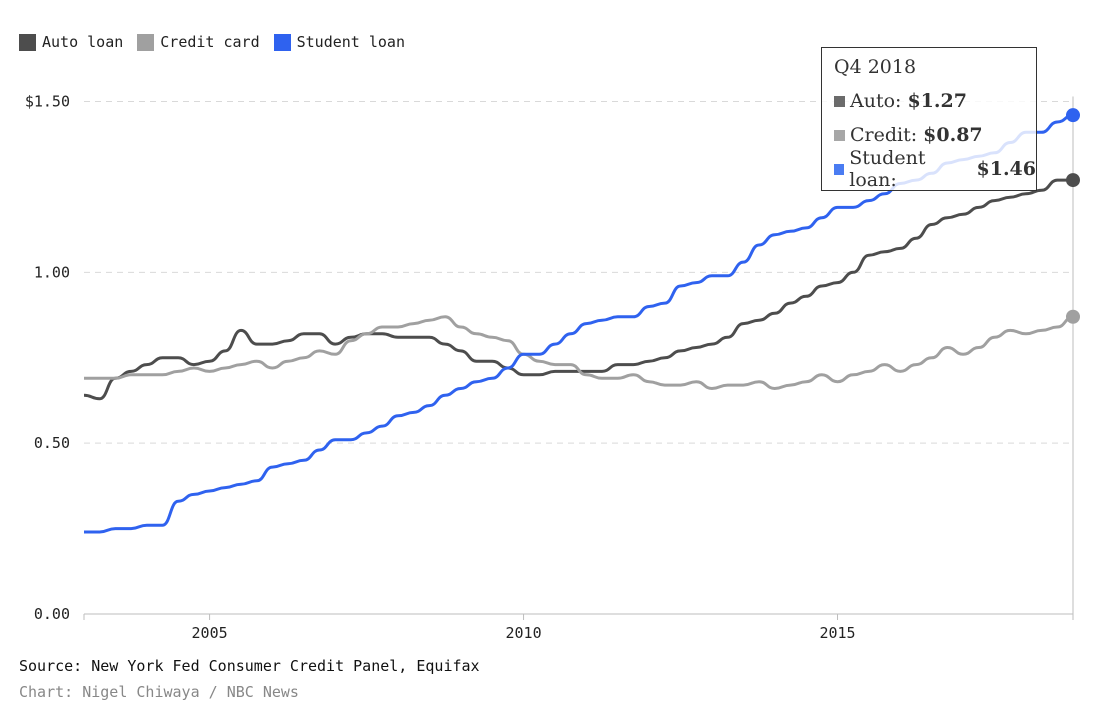 The width and height of the screenshot is (1100, 714). I want to click on end-marker-auto-loan, so click(1073, 180).